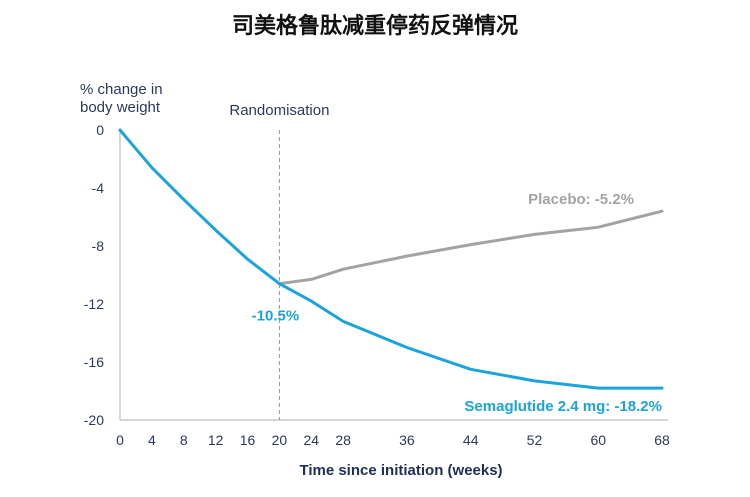 The height and width of the screenshot is (497, 750). Describe the element at coordinates (279, 110) in the screenshot. I see `randomisation-label: Randomisation` at that location.